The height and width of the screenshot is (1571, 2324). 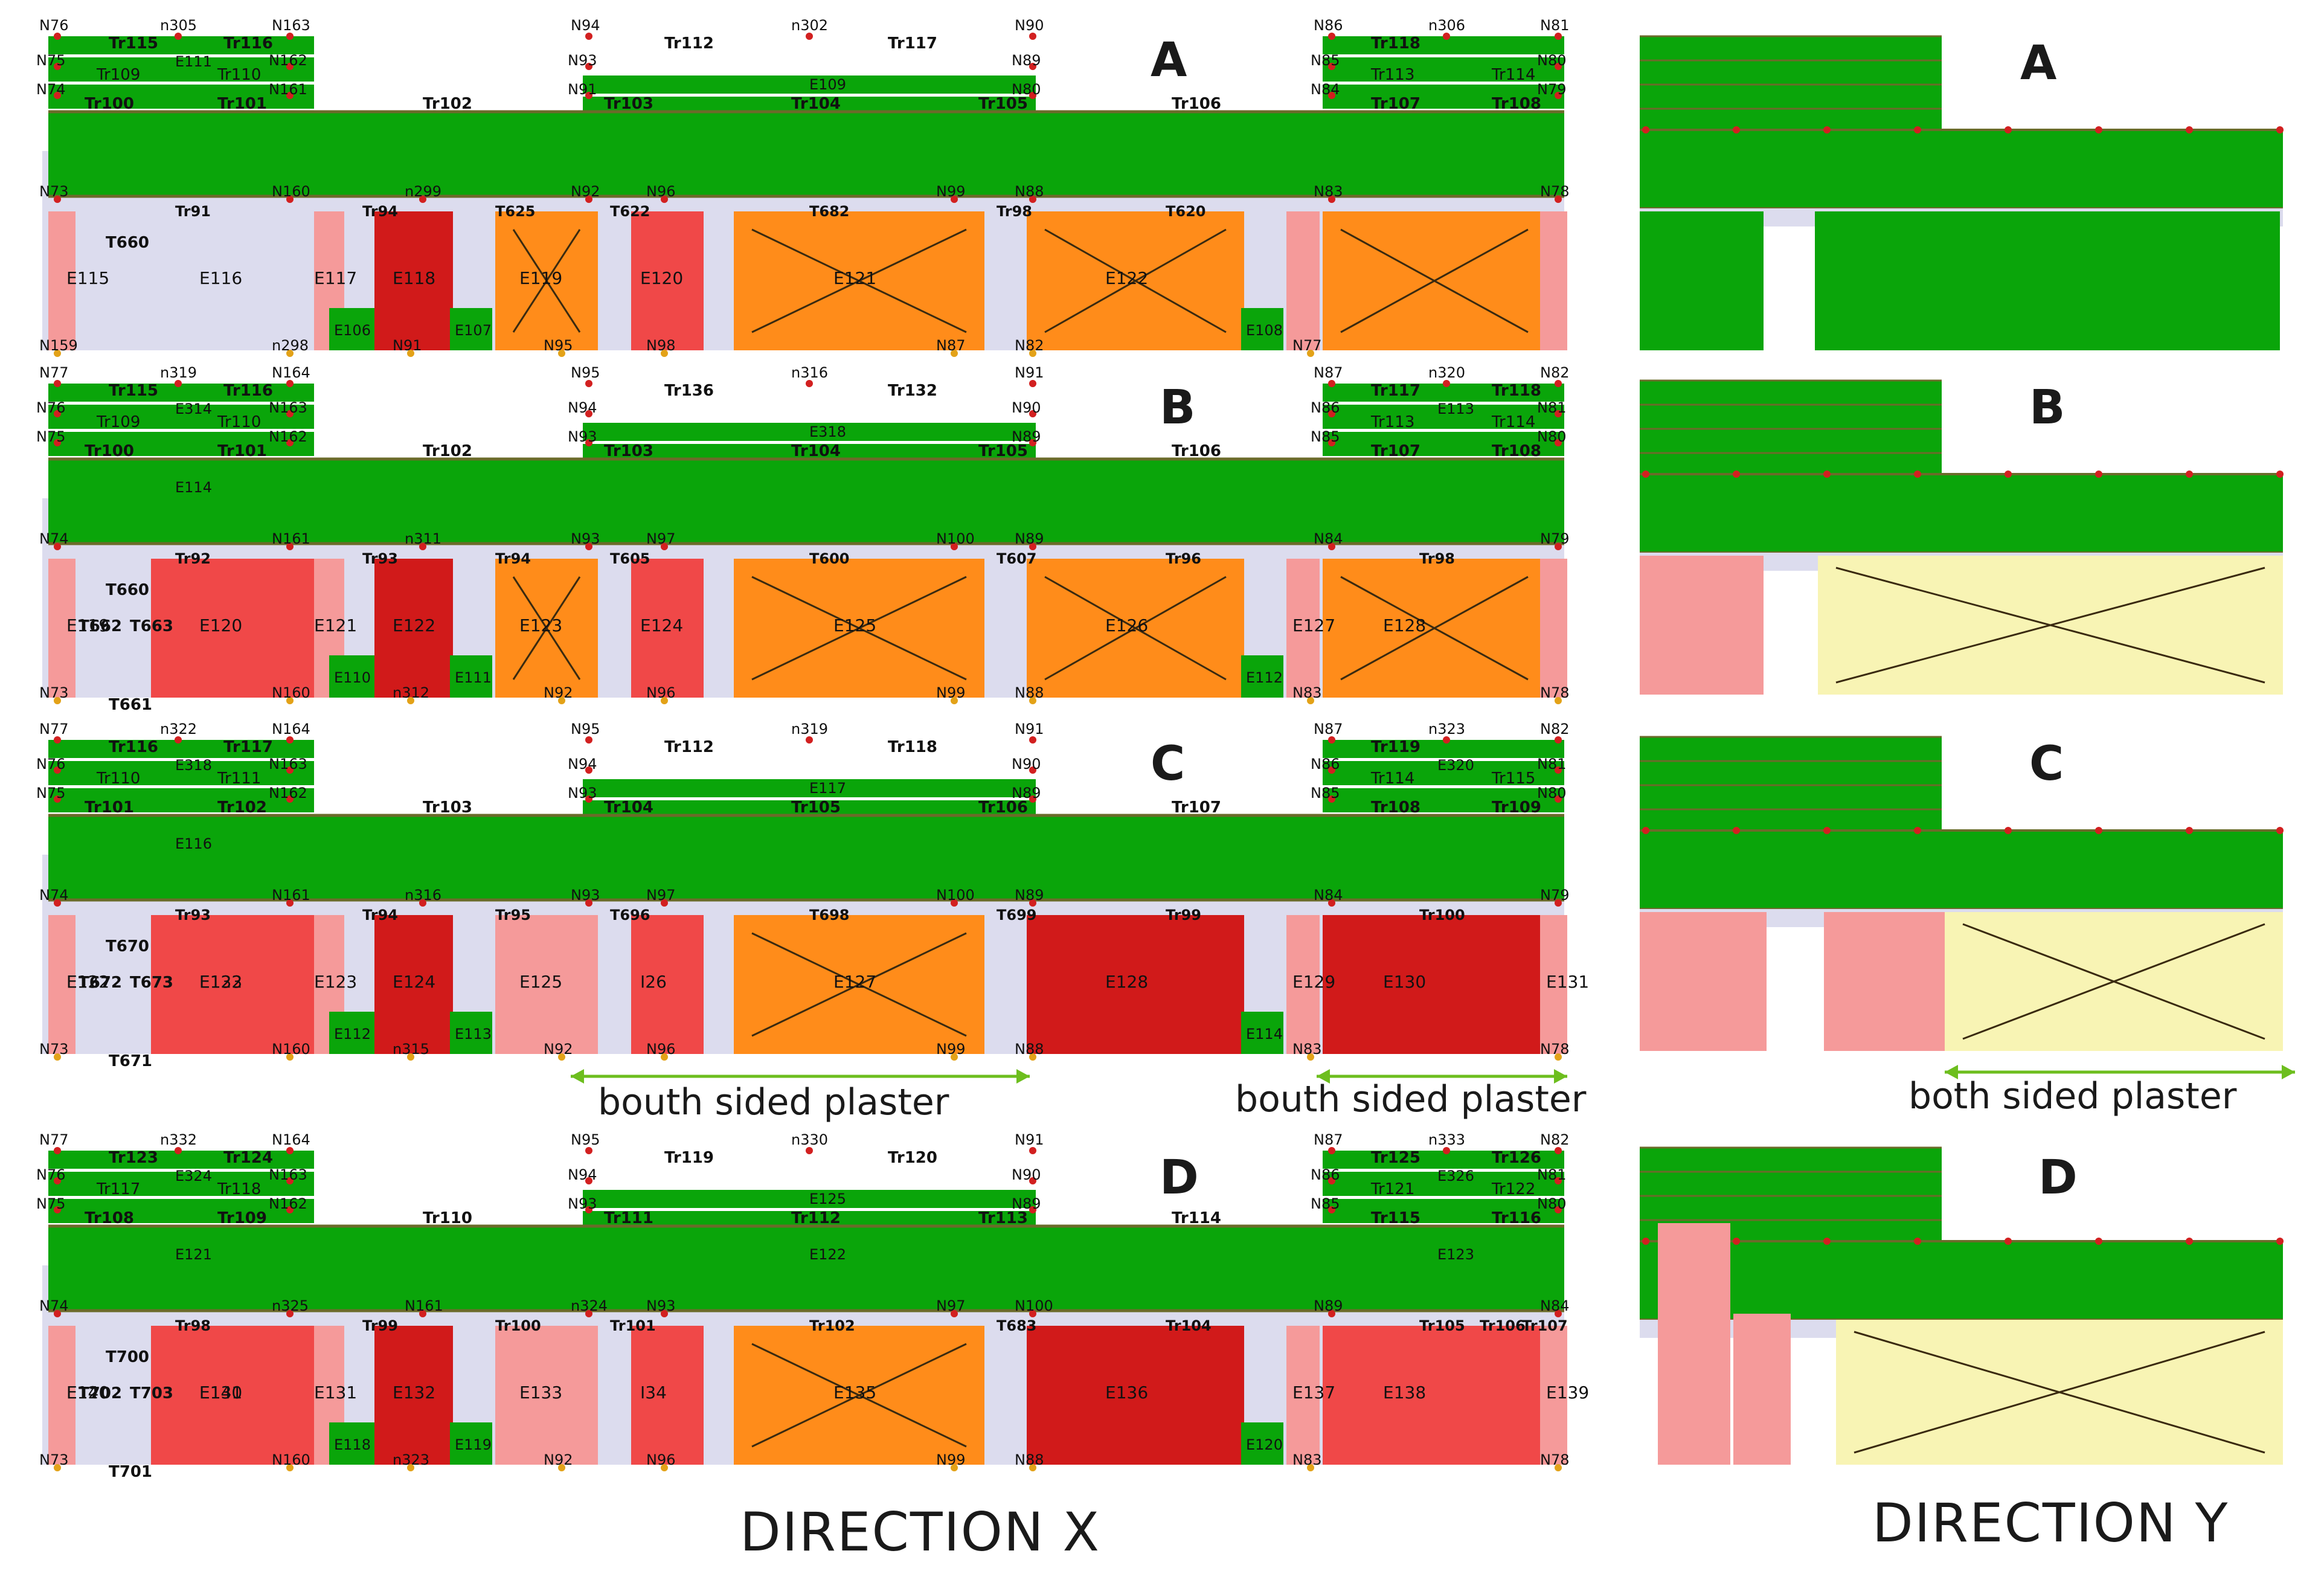 What do you see at coordinates (854, 982) in the screenshot?
I see `element-label: E127` at bounding box center [854, 982].